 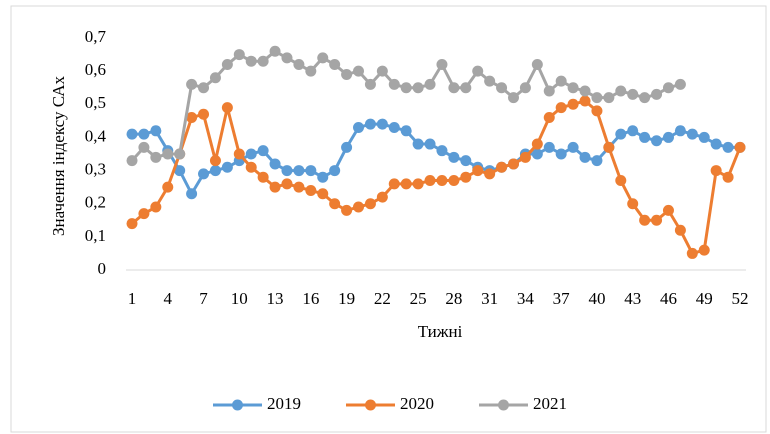 I want to click on x-tick-label: 37, so click(x=562, y=298).